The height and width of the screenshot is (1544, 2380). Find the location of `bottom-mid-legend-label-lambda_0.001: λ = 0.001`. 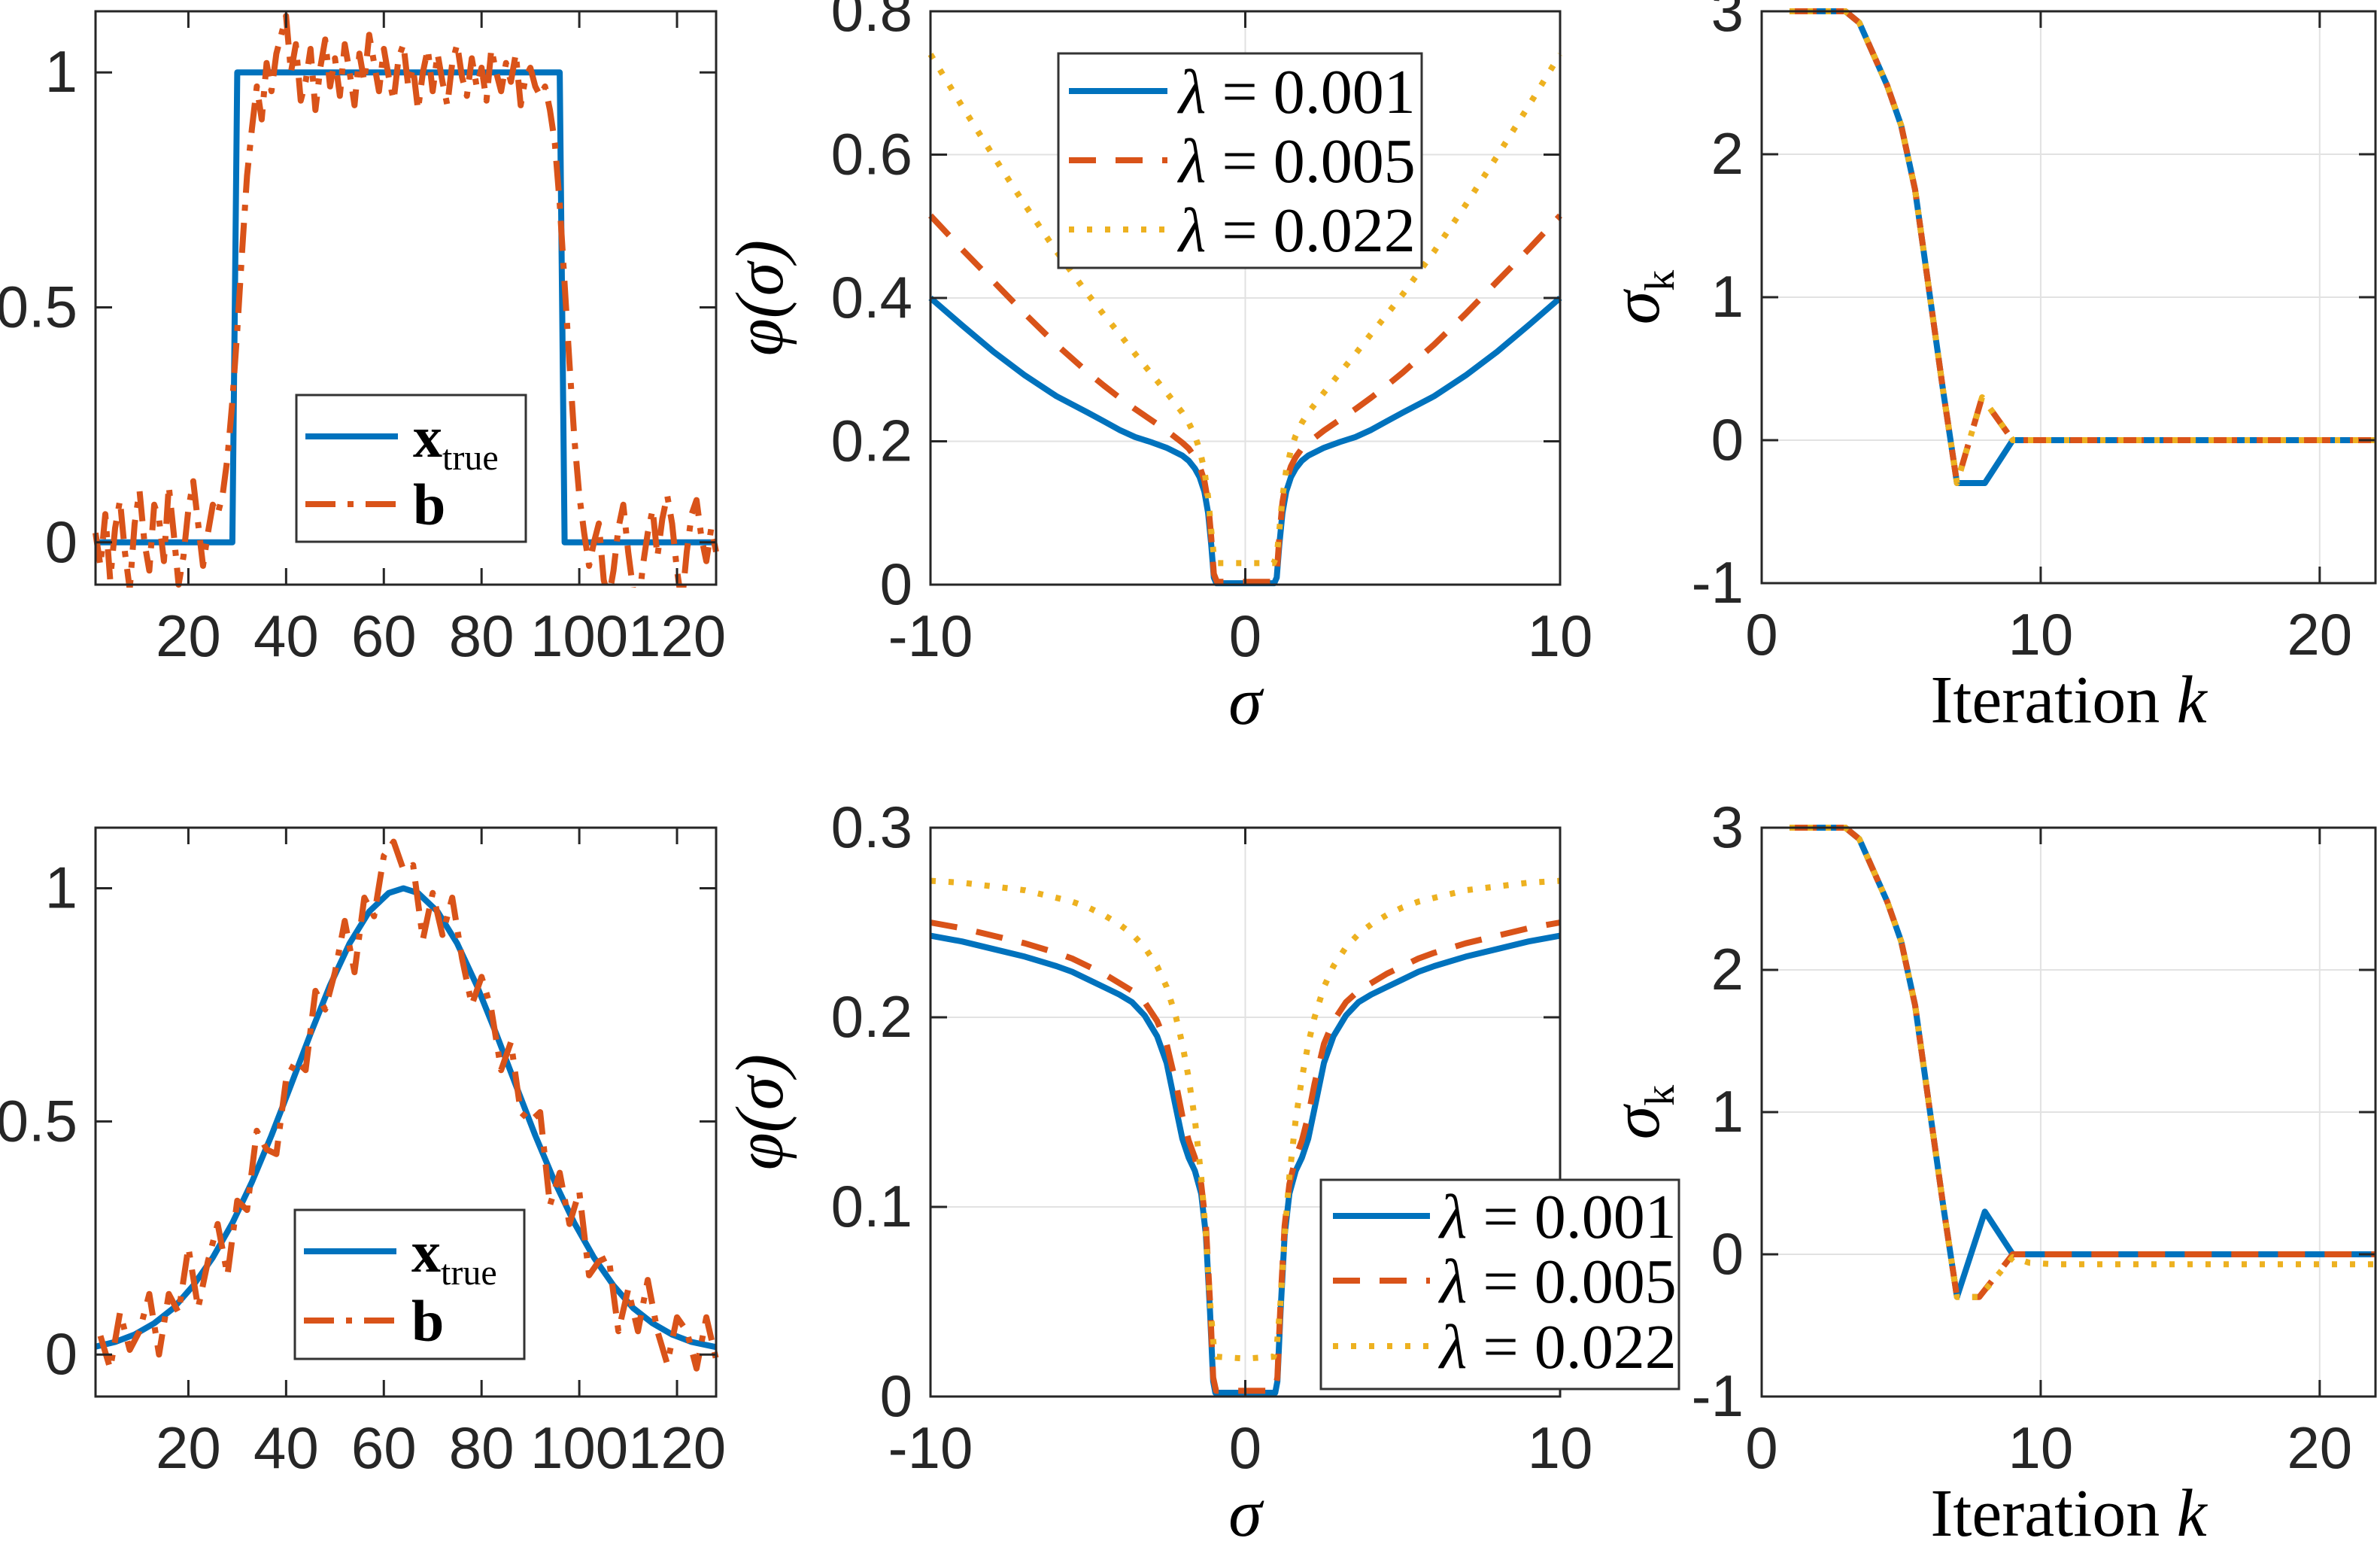

bottom-mid-legend-label-lambda_0.001: λ = 0.001 is located at coordinates (1557, 1217).